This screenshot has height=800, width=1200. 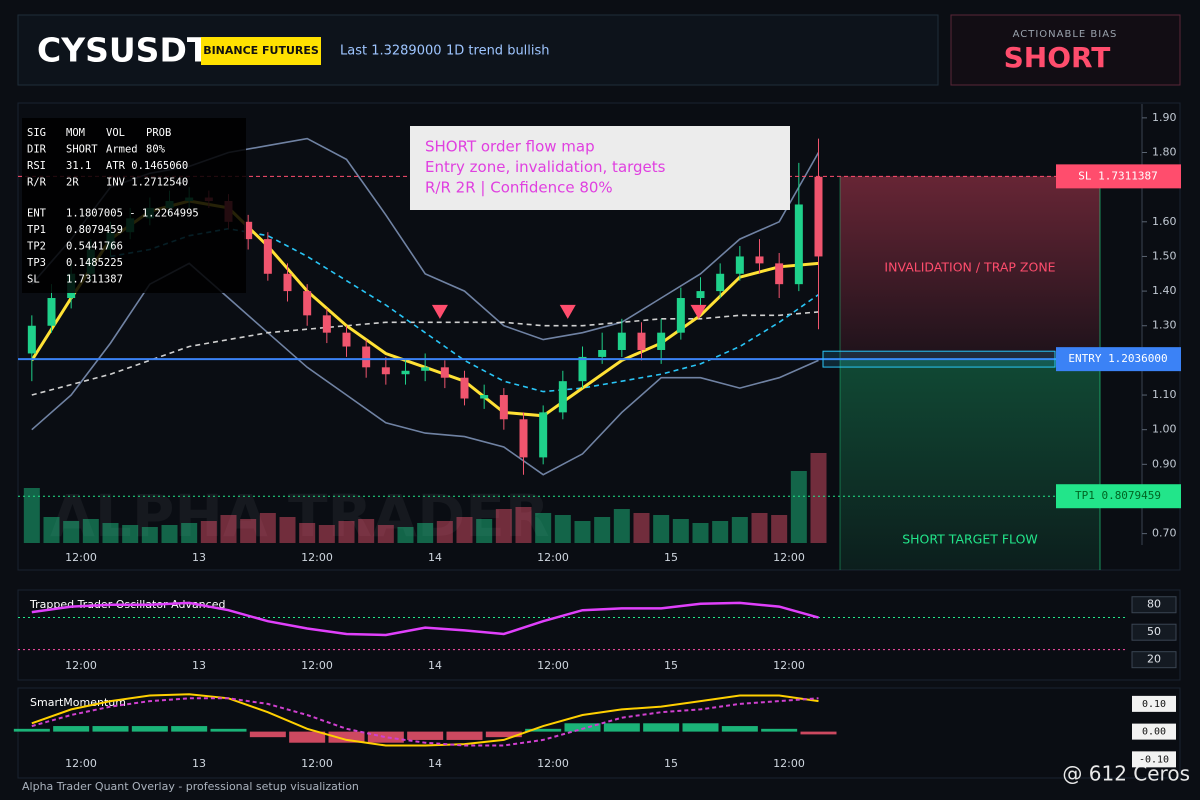 What do you see at coordinates (94, 263) in the screenshot?
I see `info-cell: 0.1485225` at bounding box center [94, 263].